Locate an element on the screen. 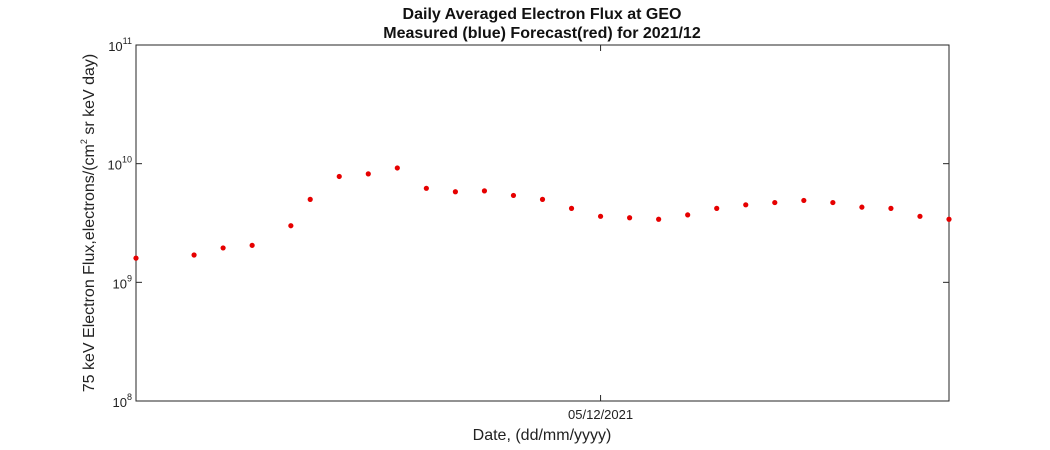 Image resolution: width=1050 pixels, height=450 pixels. x-tick-label: 05/12/2021 is located at coordinates (600, 414).